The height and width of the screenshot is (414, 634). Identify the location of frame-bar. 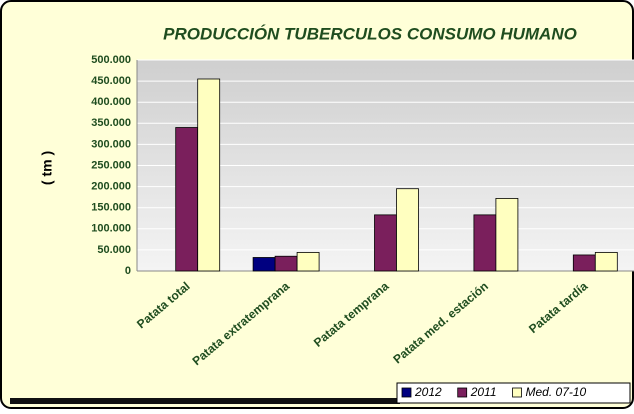
(205, 401).